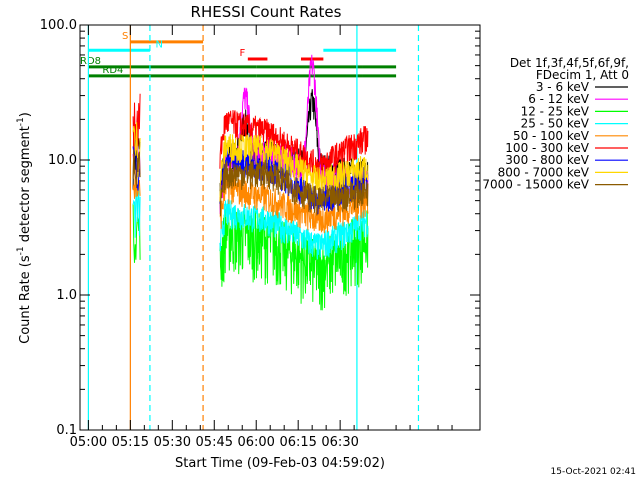  Describe the element at coordinates (159, 44) in the screenshot. I see `flag-label: N` at that location.